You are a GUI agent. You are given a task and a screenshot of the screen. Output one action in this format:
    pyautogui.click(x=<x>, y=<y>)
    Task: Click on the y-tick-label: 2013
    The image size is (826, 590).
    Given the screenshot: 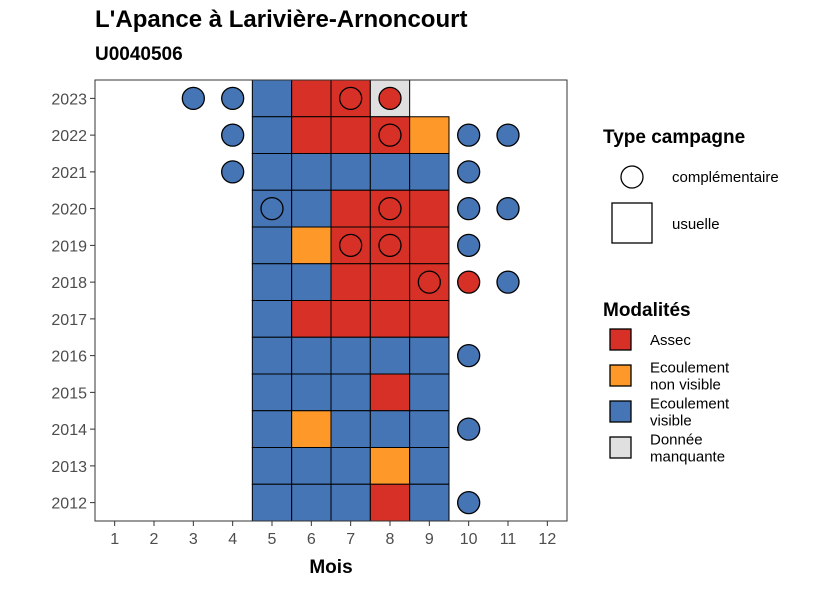 What is the action you would take?
    pyautogui.click(x=69, y=467)
    